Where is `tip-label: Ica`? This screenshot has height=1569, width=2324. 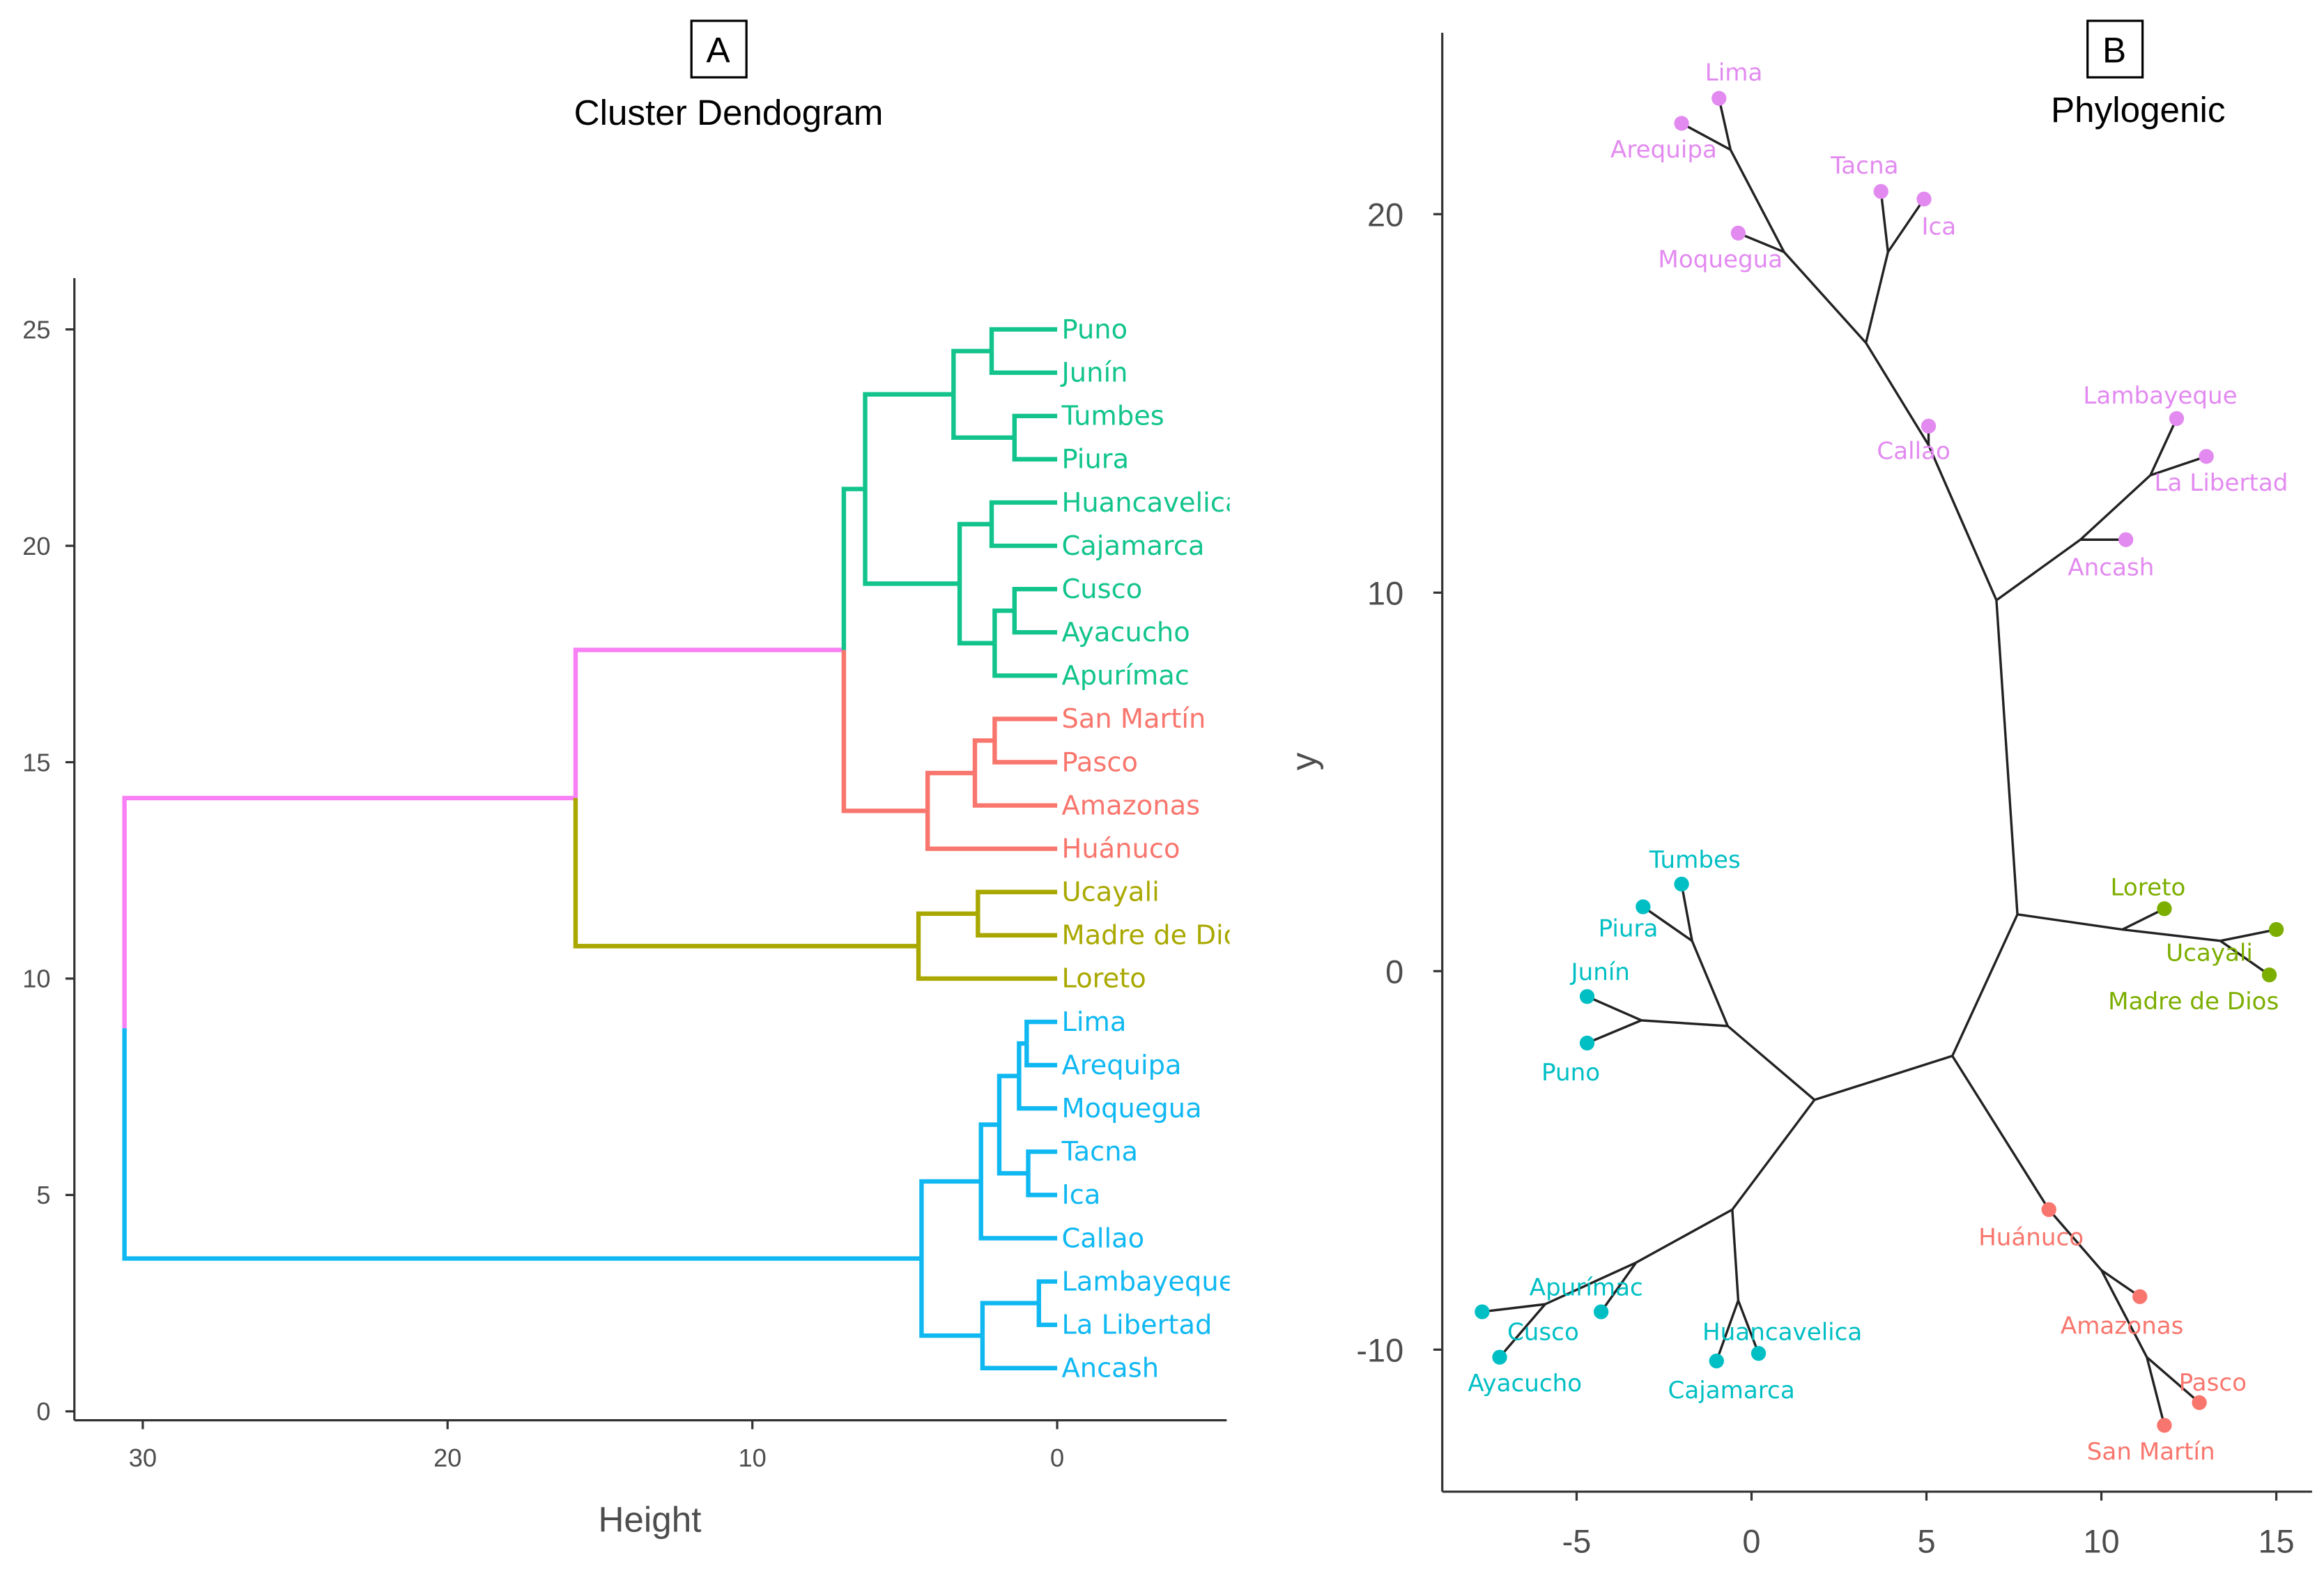 tip-label: Ica is located at coordinates (1938, 227).